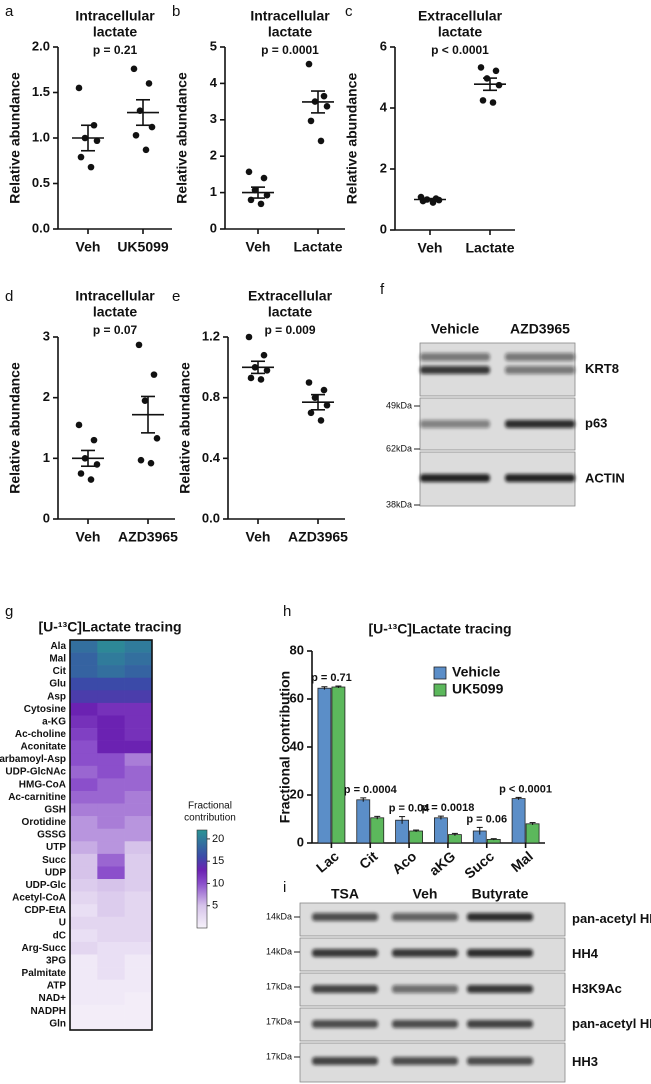  What do you see at coordinates (500, 894) in the screenshot?
I see `lane-label: Butyrate` at bounding box center [500, 894].